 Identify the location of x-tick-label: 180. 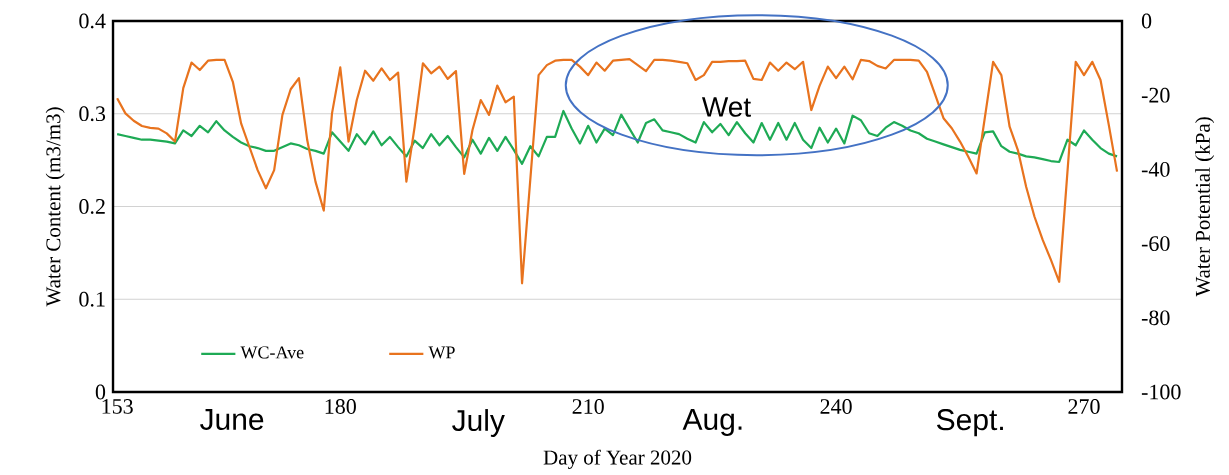
(340, 406).